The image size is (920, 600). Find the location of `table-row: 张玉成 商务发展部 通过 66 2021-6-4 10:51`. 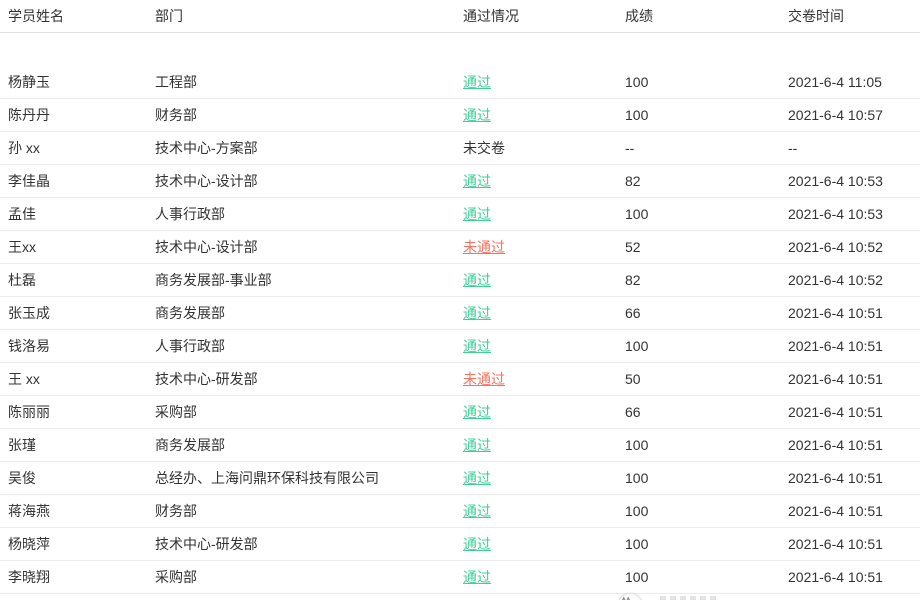

table-row: 张玉成 商务发展部 通过 66 2021-6-4 10:51 is located at coordinates (460, 313).